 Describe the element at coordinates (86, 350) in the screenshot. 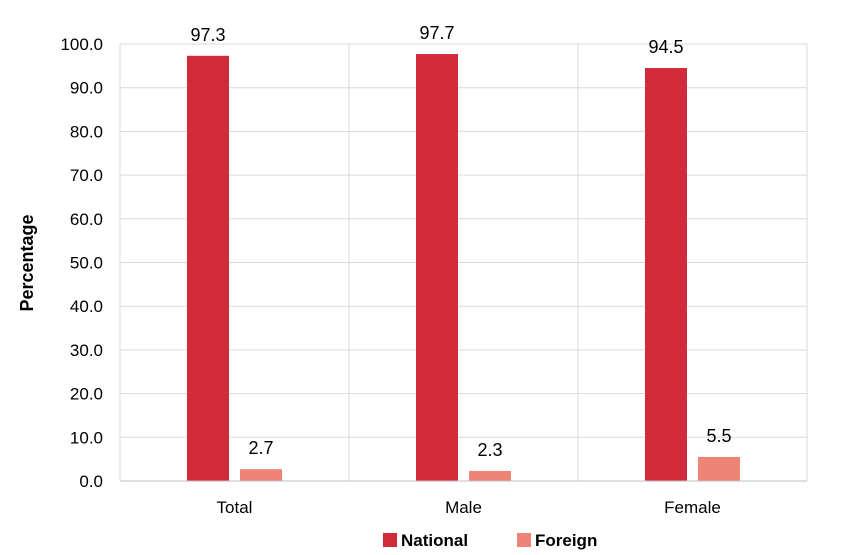

I see `y-tick-label: 30.0` at that location.